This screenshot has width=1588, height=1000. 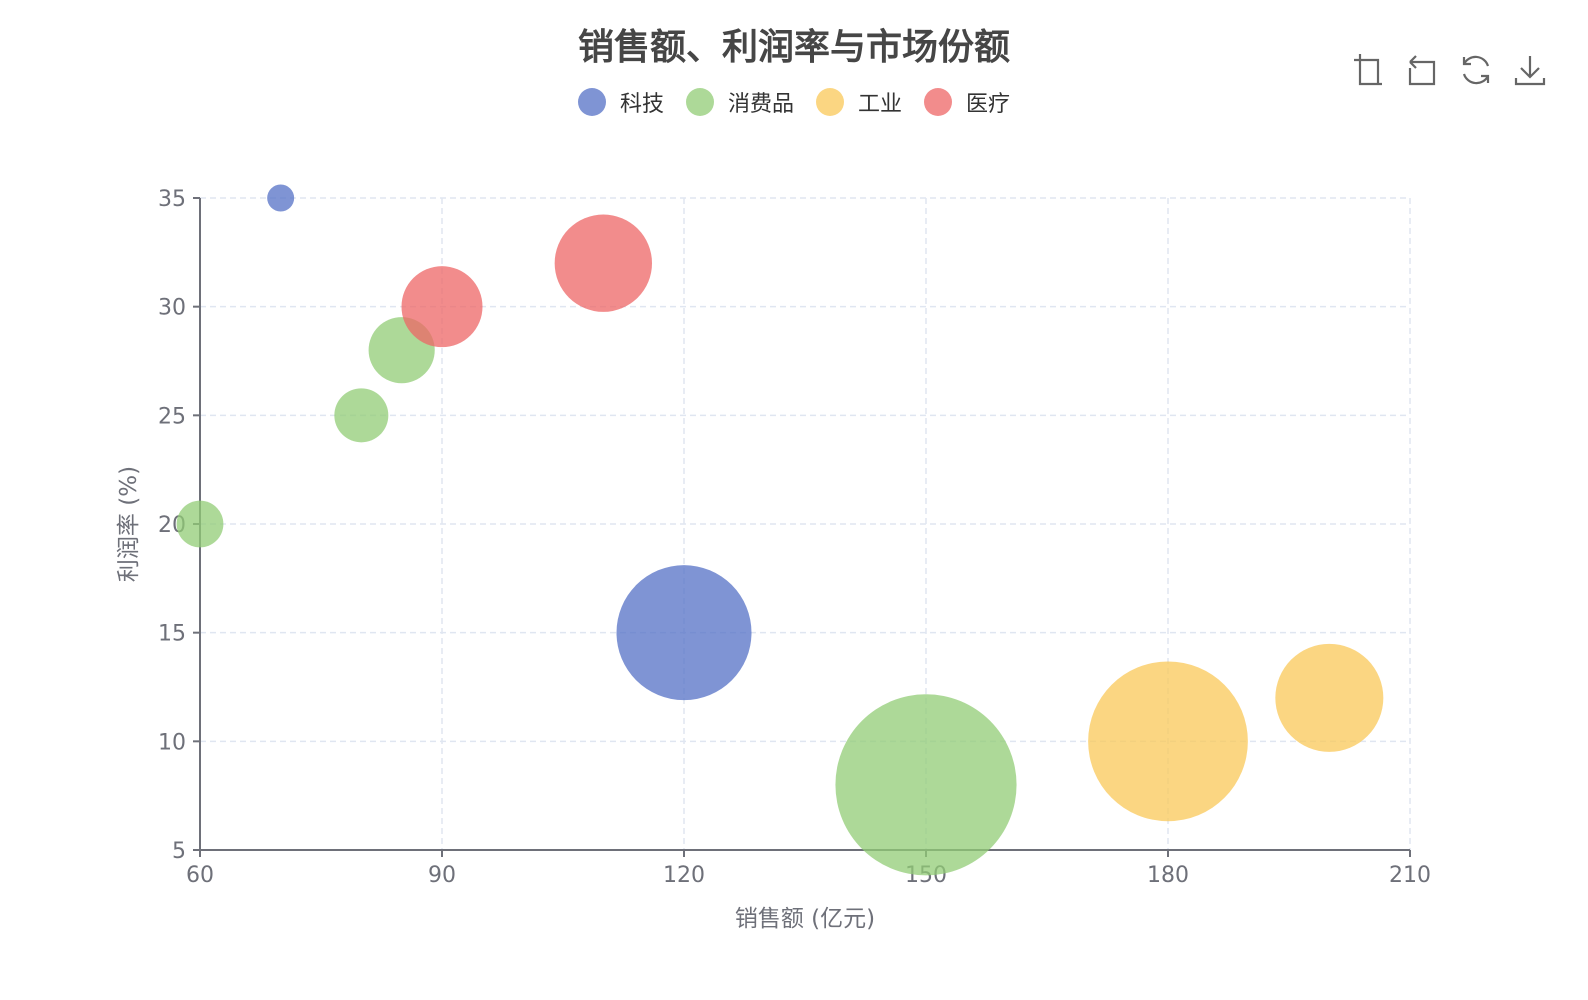 I want to click on legend-item: 科技, so click(x=620, y=102).